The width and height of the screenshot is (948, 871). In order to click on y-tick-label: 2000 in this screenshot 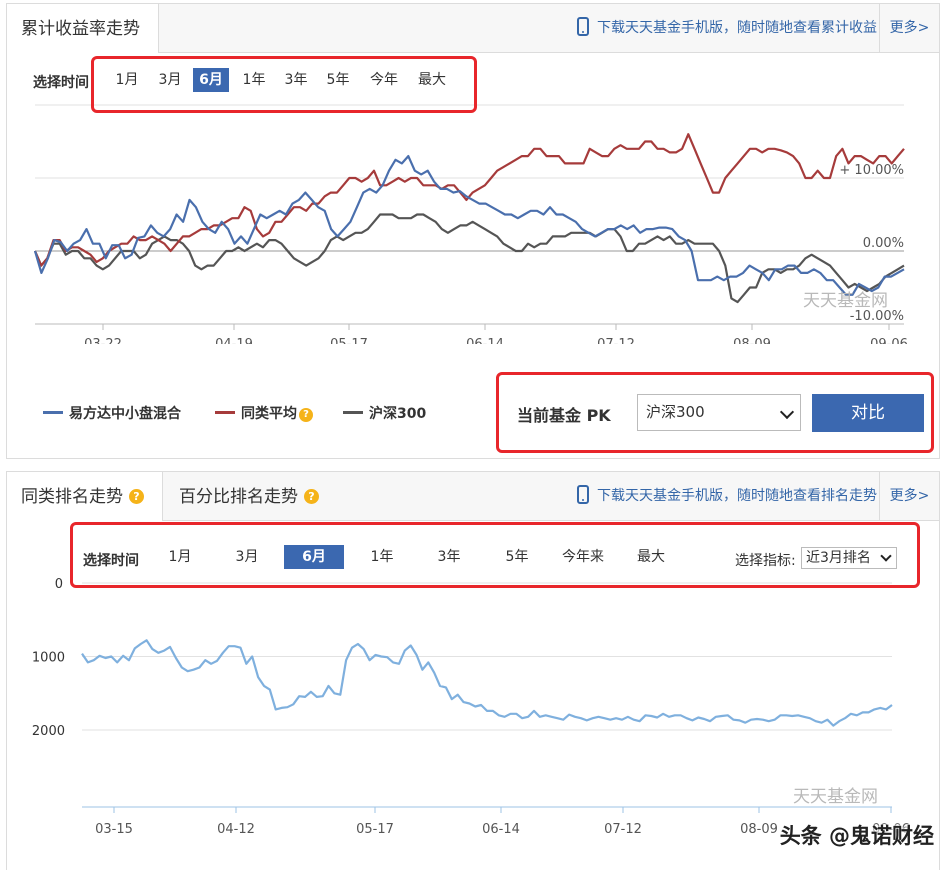, I will do `click(48, 731)`.